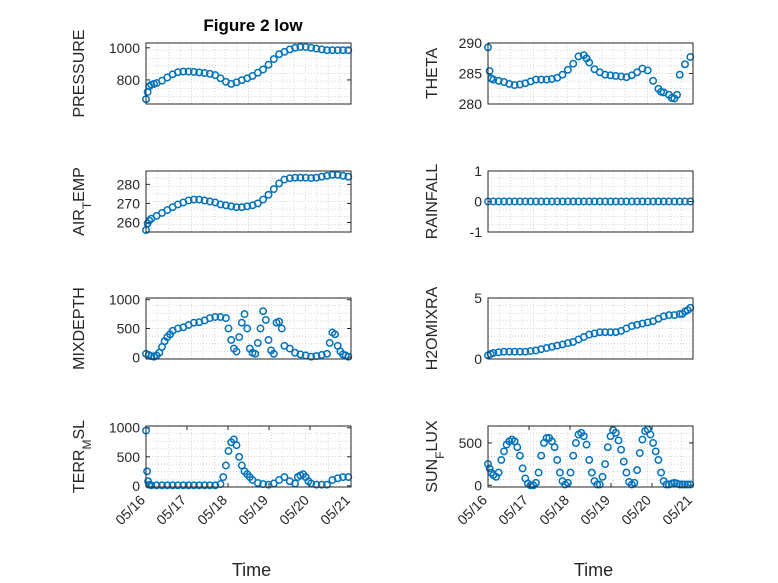 This screenshot has width=778, height=583. I want to click on axes-theta: 280 285 290 THETA, so click(559, 73).